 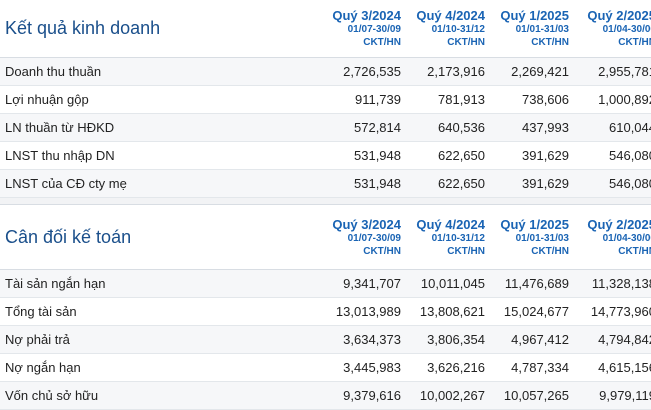 I want to click on cell-value: 13,808,621, so click(x=452, y=311).